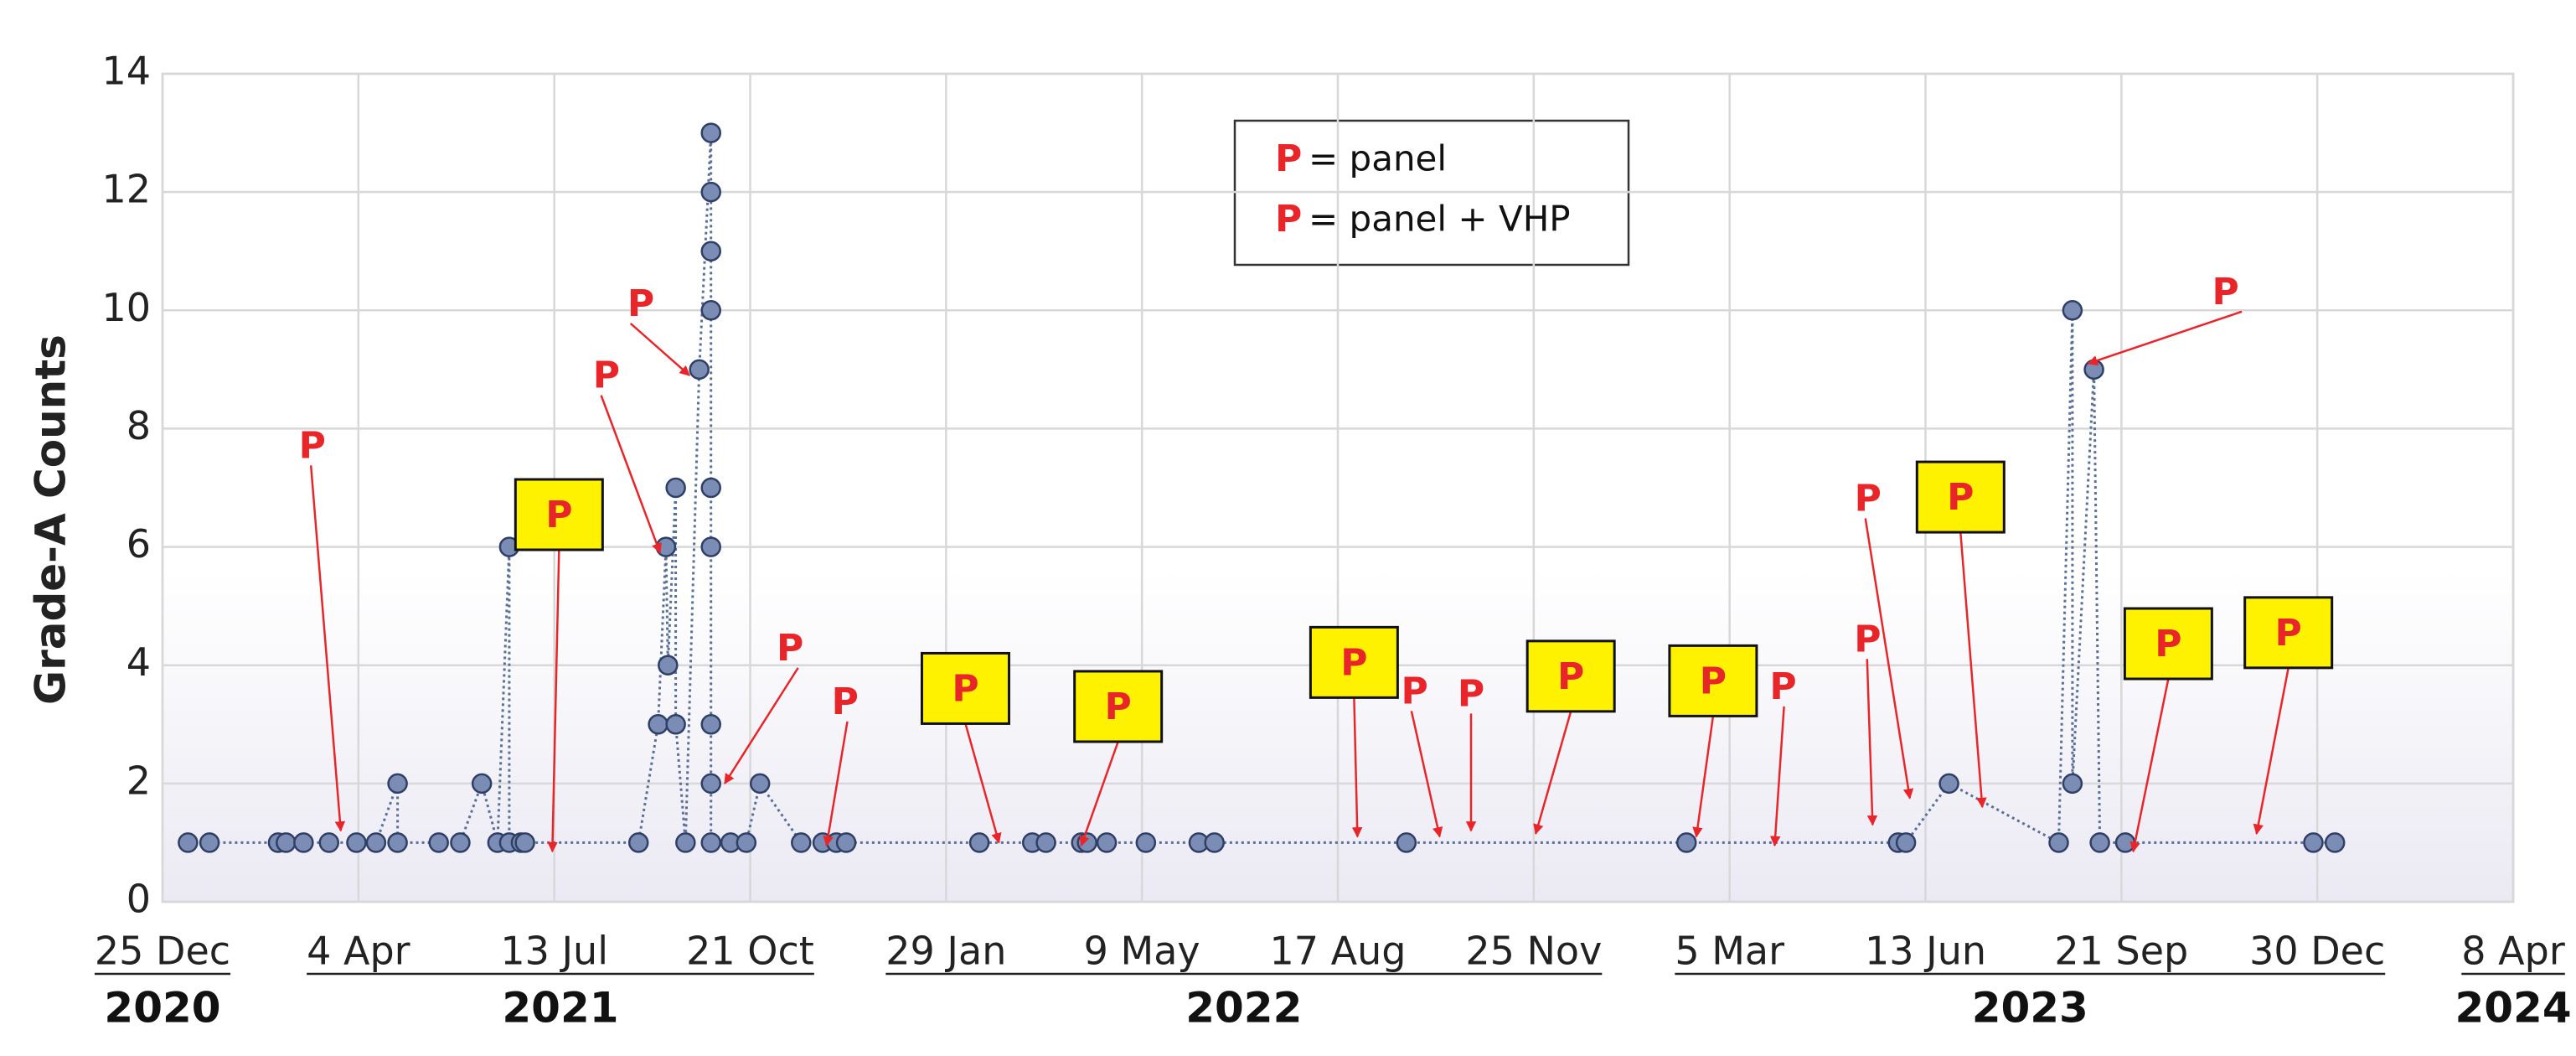 Image resolution: width=2576 pixels, height=1056 pixels. I want to click on x-tick-label: 5 Mar, so click(1729, 951).